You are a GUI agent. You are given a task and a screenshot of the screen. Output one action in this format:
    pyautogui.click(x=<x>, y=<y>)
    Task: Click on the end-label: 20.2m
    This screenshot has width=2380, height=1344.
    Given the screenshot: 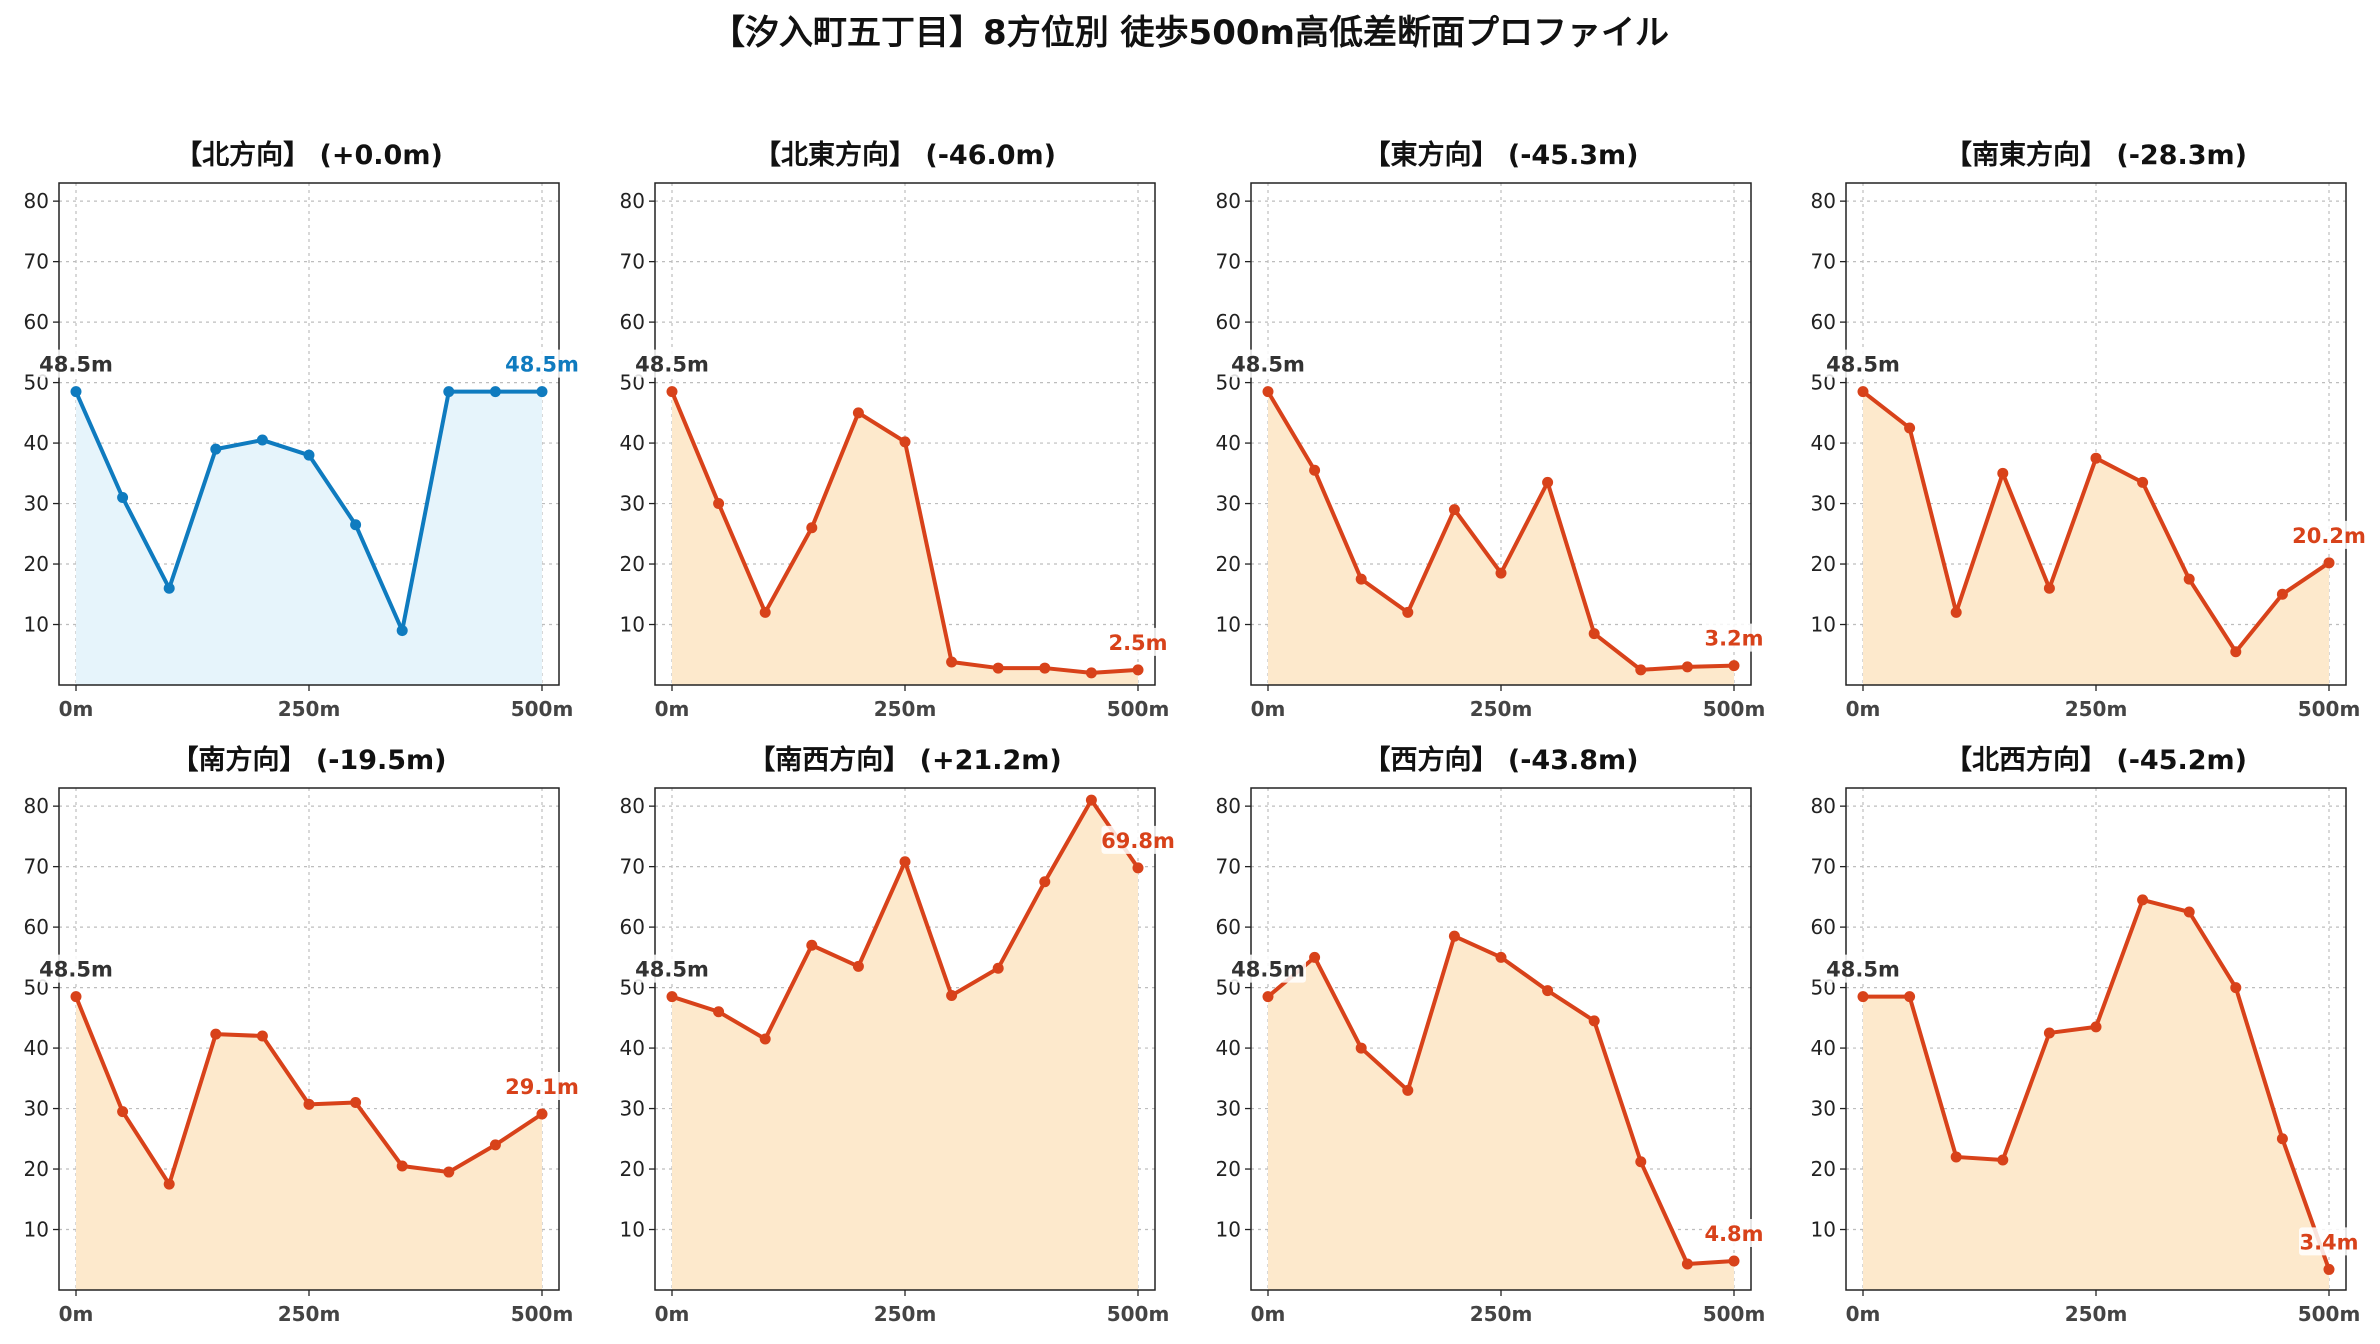 What is the action you would take?
    pyautogui.click(x=2329, y=536)
    